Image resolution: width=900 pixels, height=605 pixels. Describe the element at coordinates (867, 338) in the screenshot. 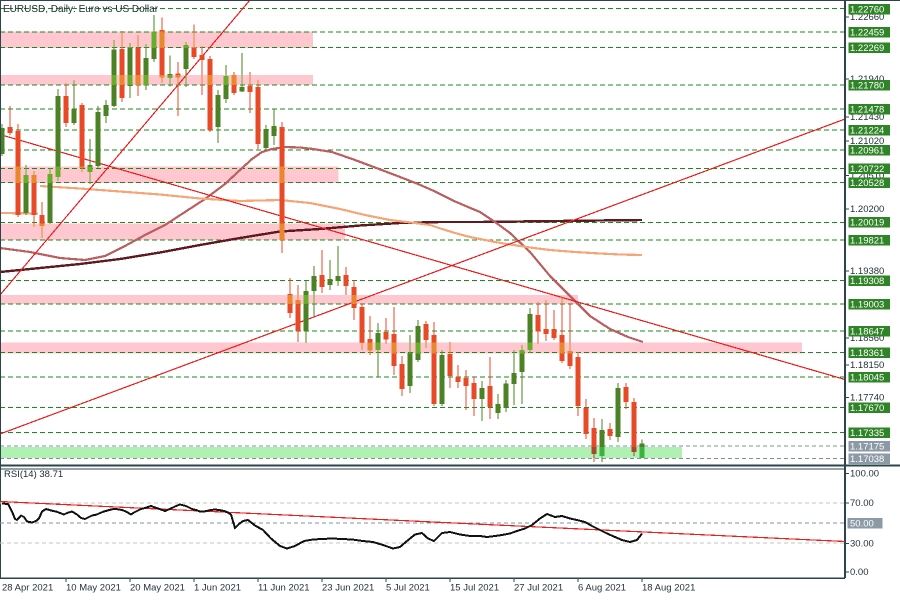

I see `svg-text: 1.18560` at that location.